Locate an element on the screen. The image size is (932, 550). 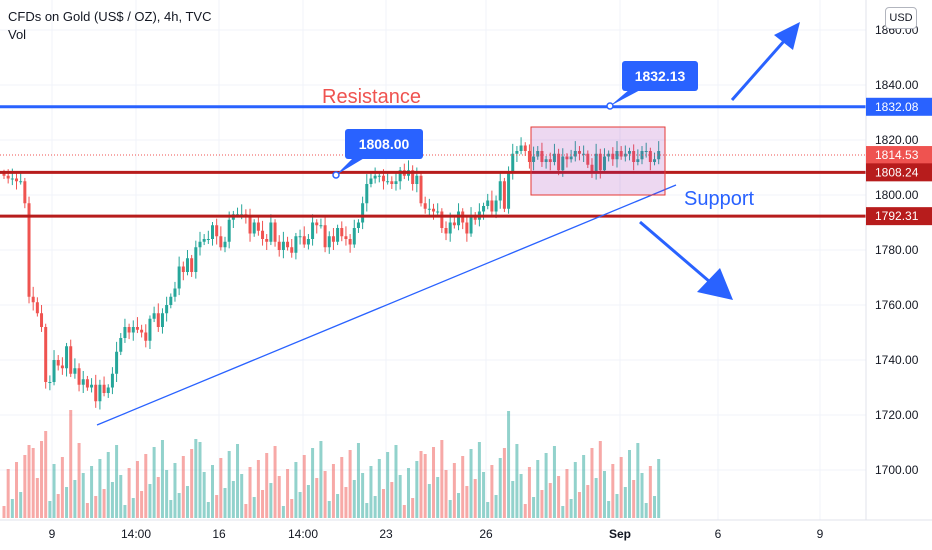
callout-1832: 1832.13 is located at coordinates (652, 85).